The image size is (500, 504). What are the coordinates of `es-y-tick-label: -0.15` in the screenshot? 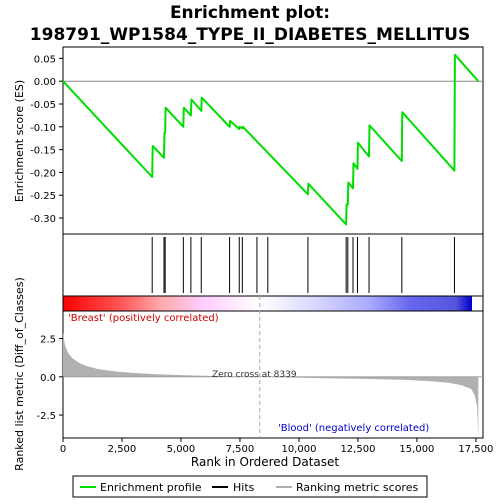 It's located at (43, 151).